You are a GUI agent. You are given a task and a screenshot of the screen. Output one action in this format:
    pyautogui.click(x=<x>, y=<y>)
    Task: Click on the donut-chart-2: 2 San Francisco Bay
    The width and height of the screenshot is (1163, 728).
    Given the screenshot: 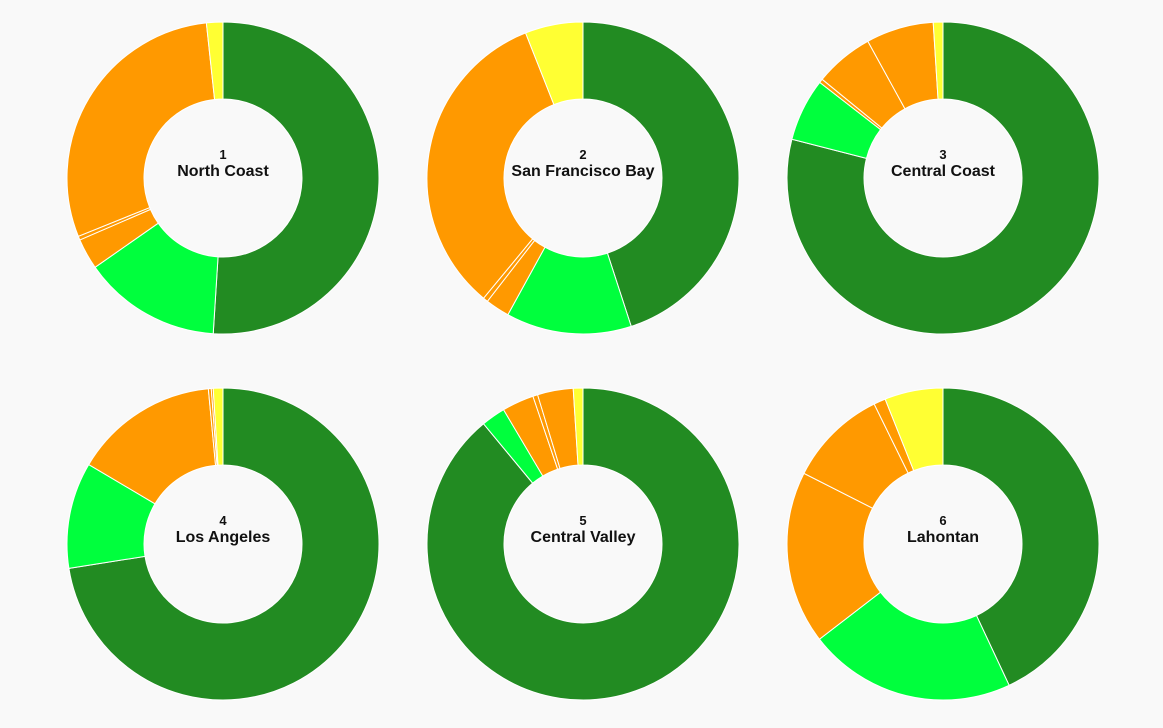 What is the action you would take?
    pyautogui.click(x=583, y=178)
    